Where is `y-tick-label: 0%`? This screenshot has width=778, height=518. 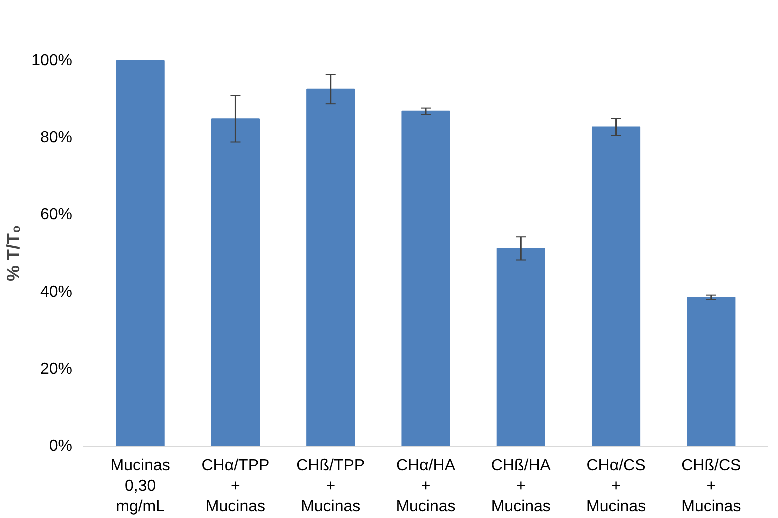
y-tick-label: 0% is located at coordinates (60, 446).